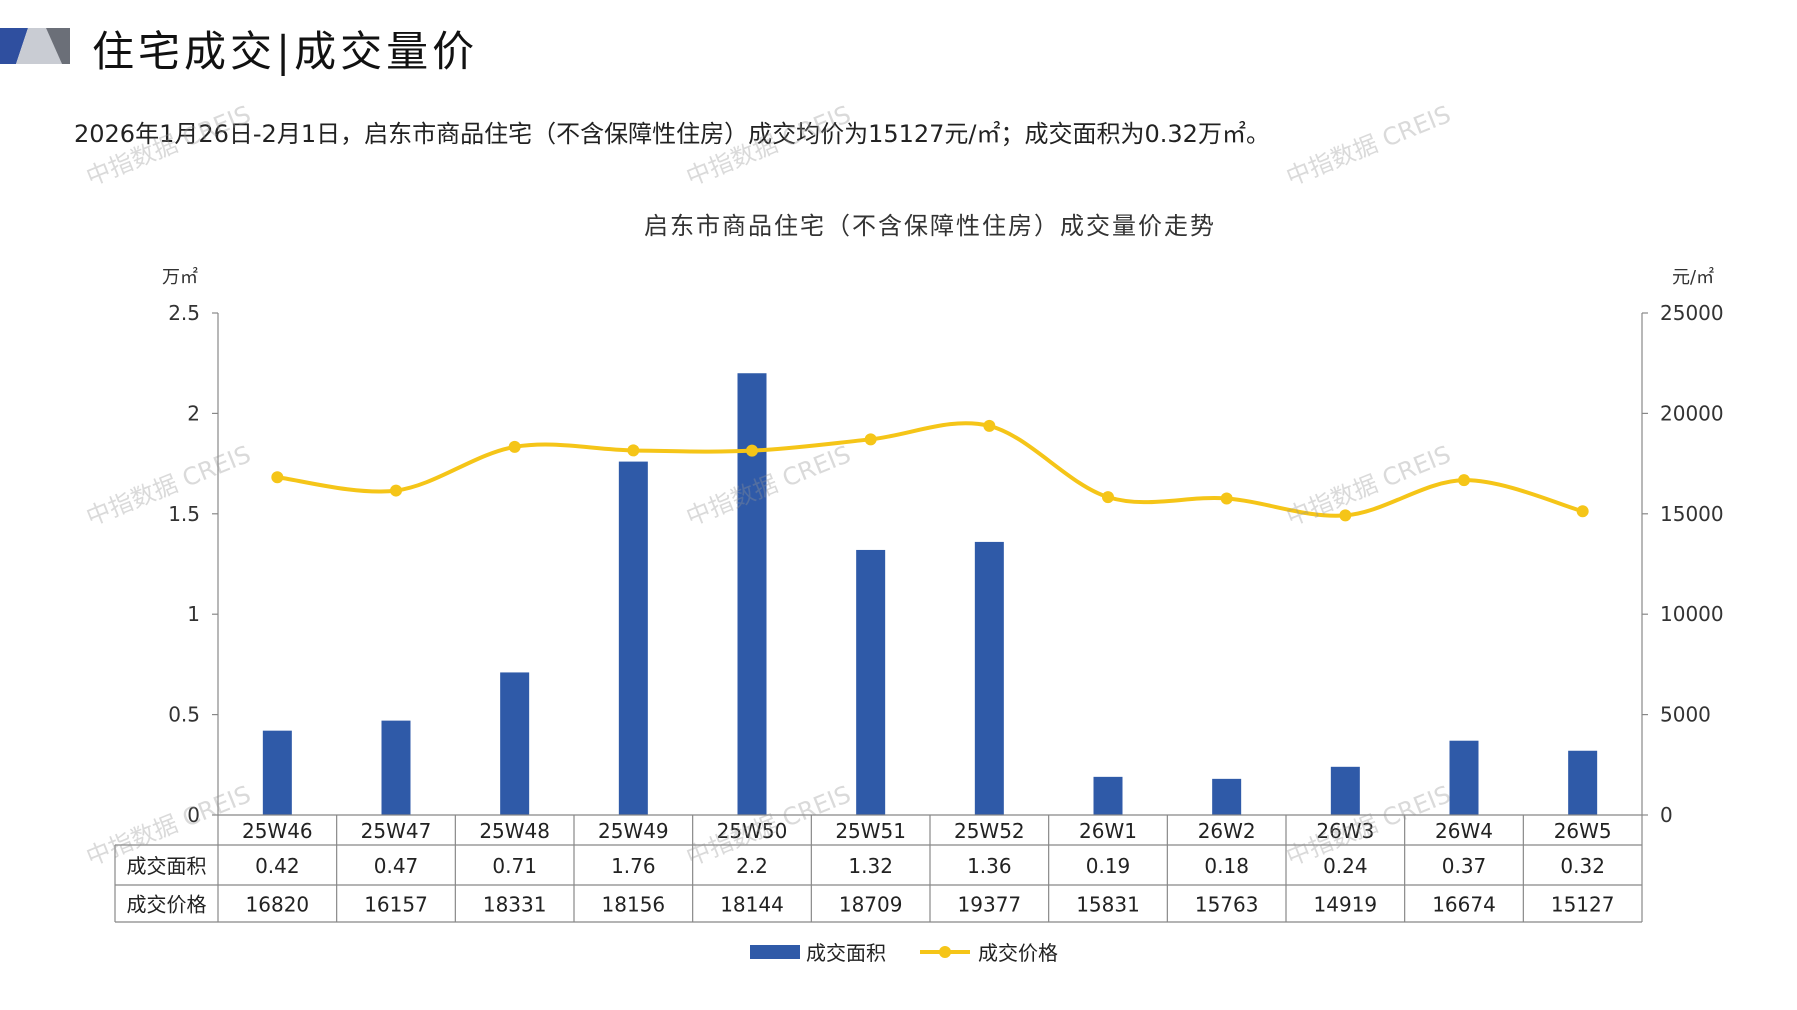 The image size is (1797, 1010). Describe the element at coordinates (1226, 866) in the screenshot. I see `table-cell-area: 0.18` at that location.